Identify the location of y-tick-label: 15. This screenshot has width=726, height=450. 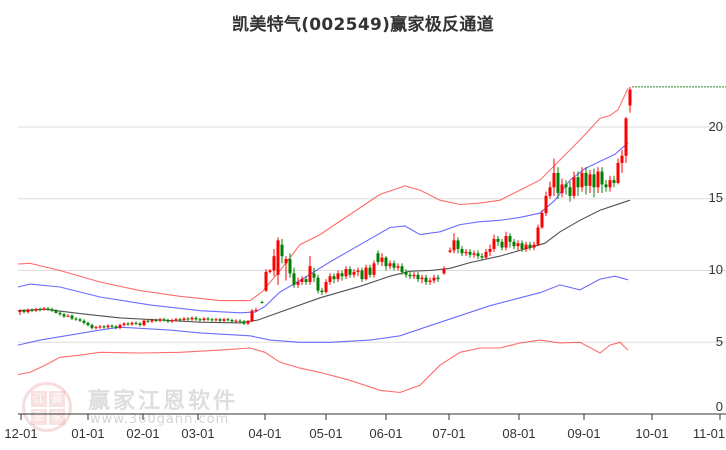
(715, 197).